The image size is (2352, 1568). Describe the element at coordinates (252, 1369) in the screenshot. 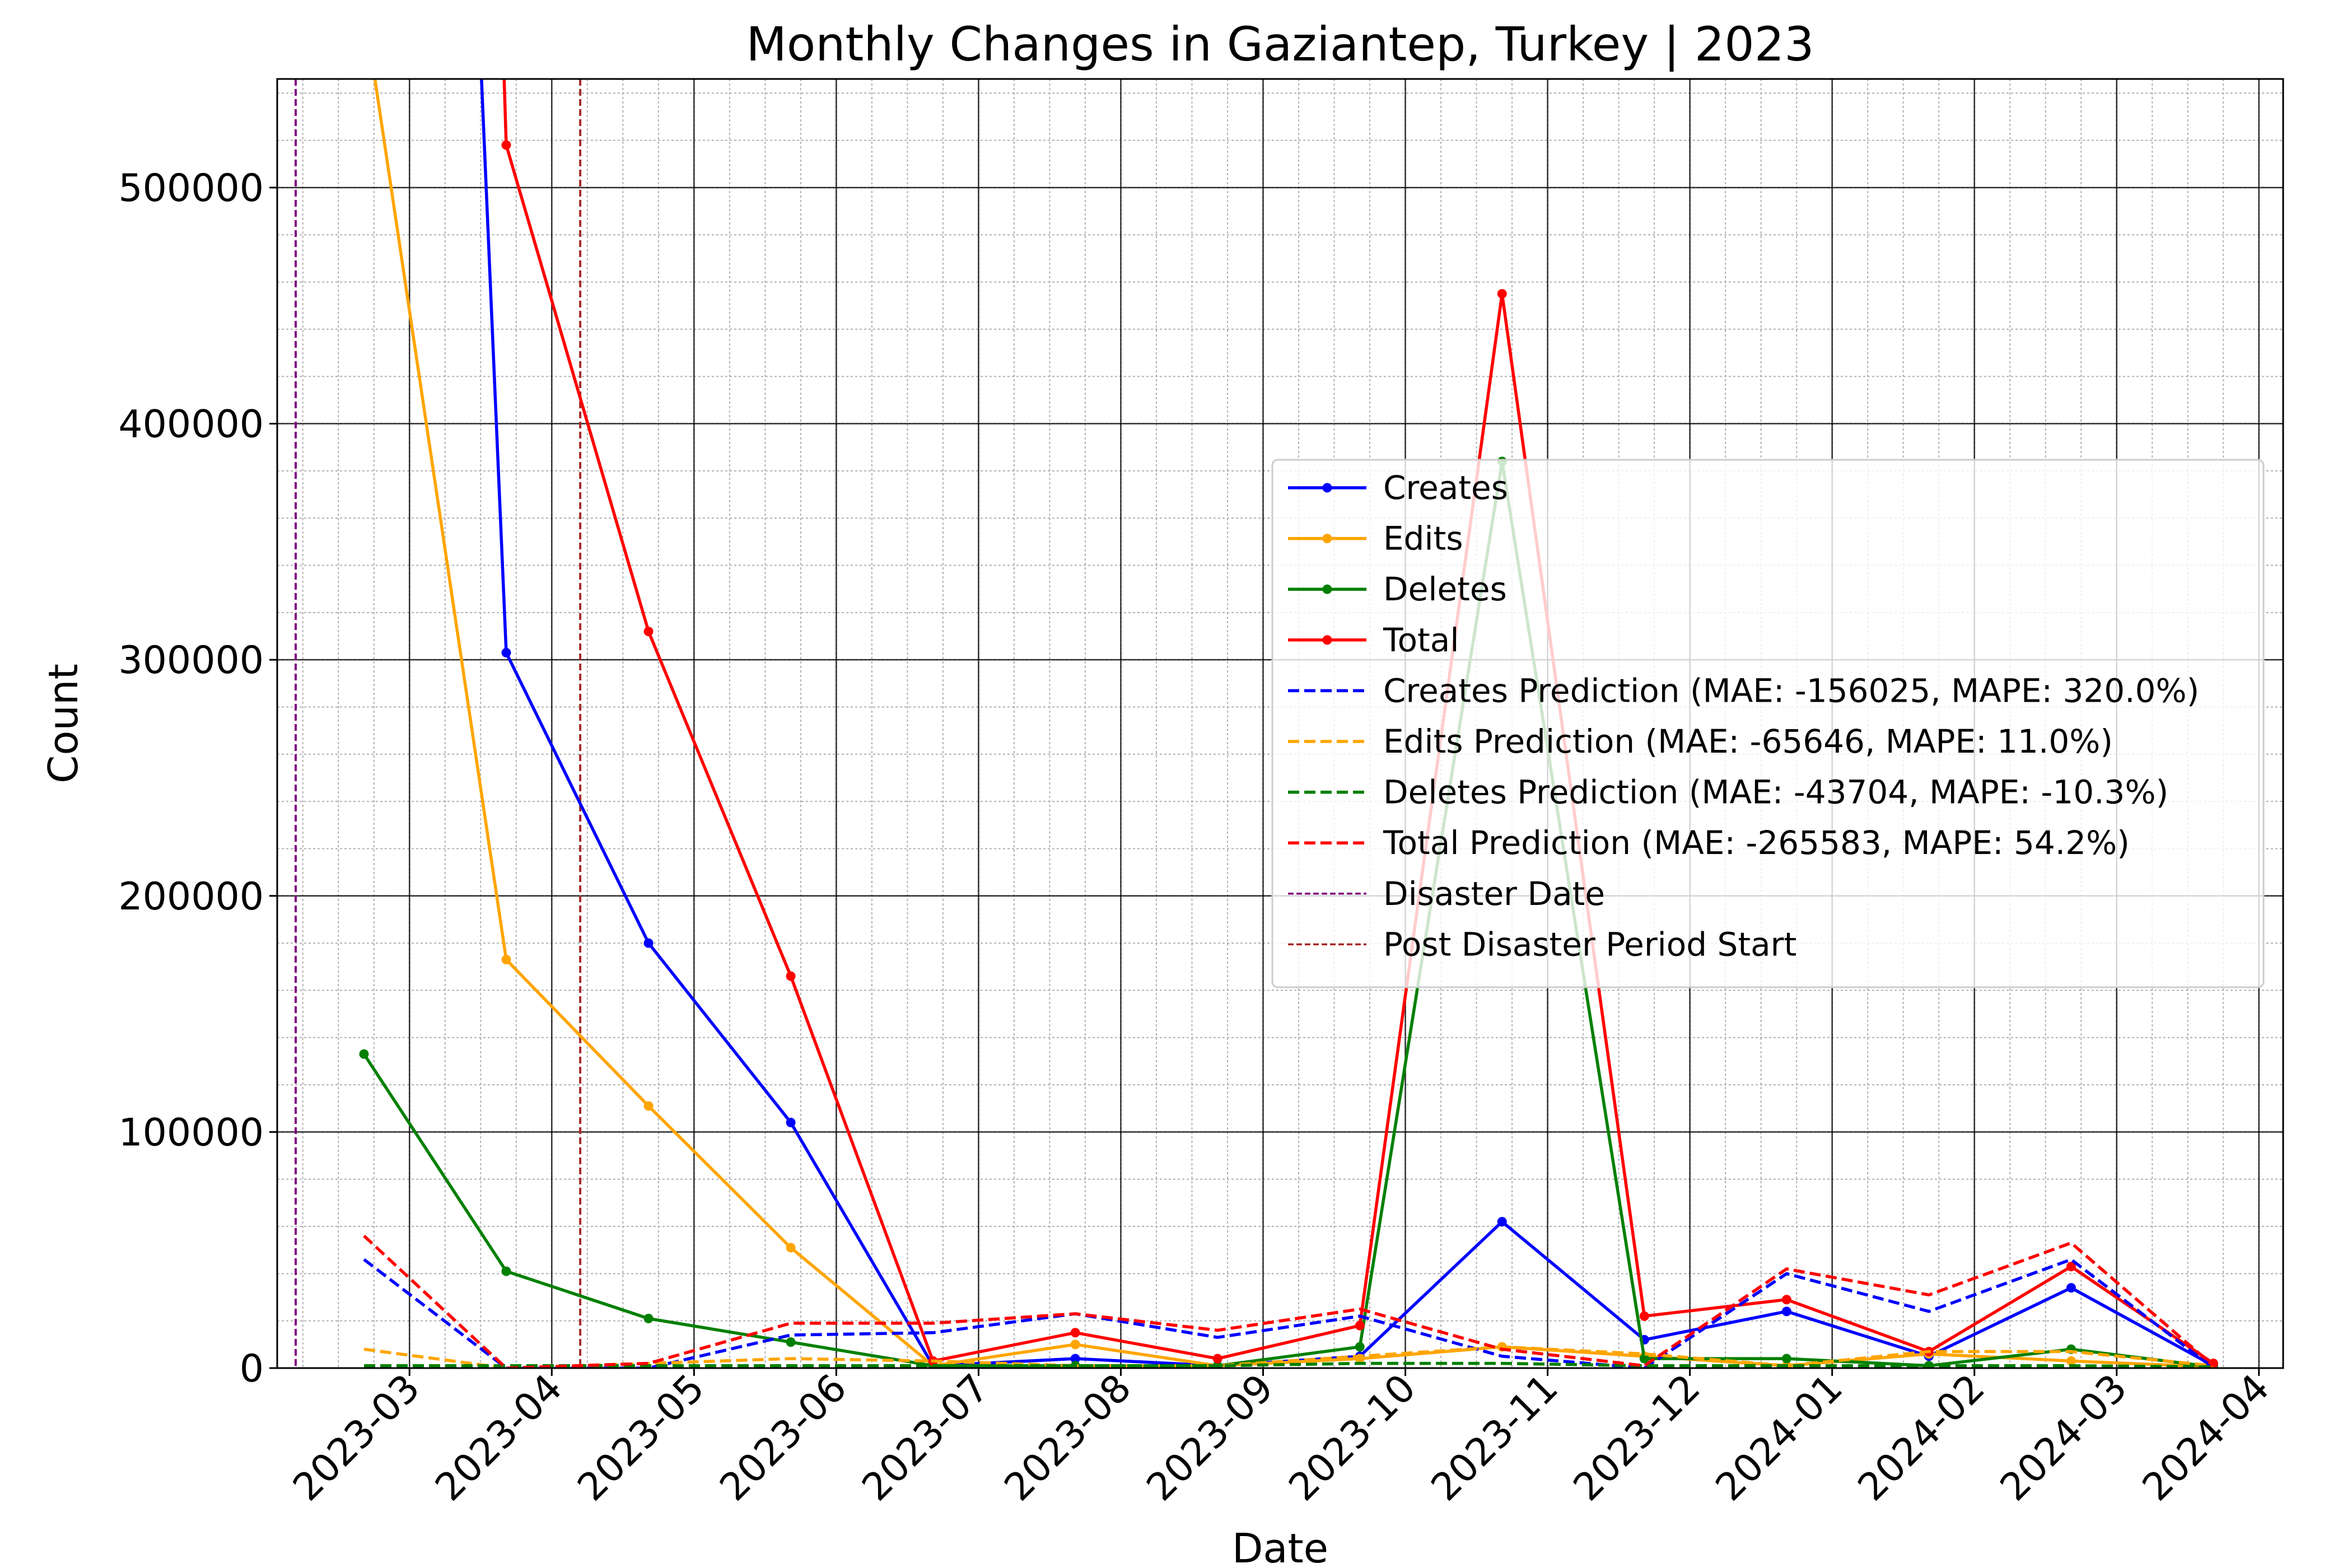

I see `y-tick-label: 0` at that location.